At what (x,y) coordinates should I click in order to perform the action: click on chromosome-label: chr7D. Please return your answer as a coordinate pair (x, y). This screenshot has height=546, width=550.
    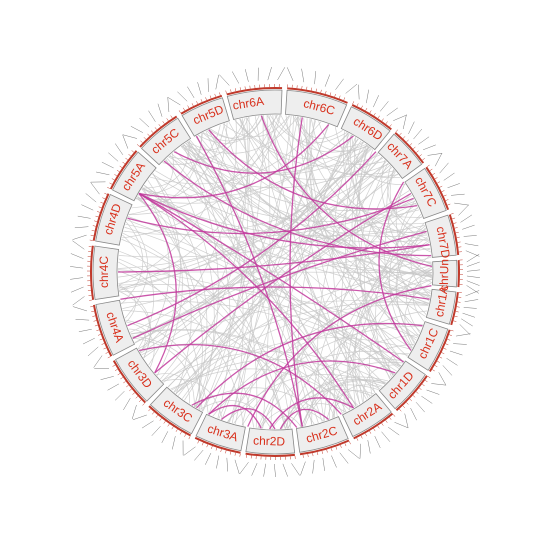
    Looking at the image, I should click on (443, 242).